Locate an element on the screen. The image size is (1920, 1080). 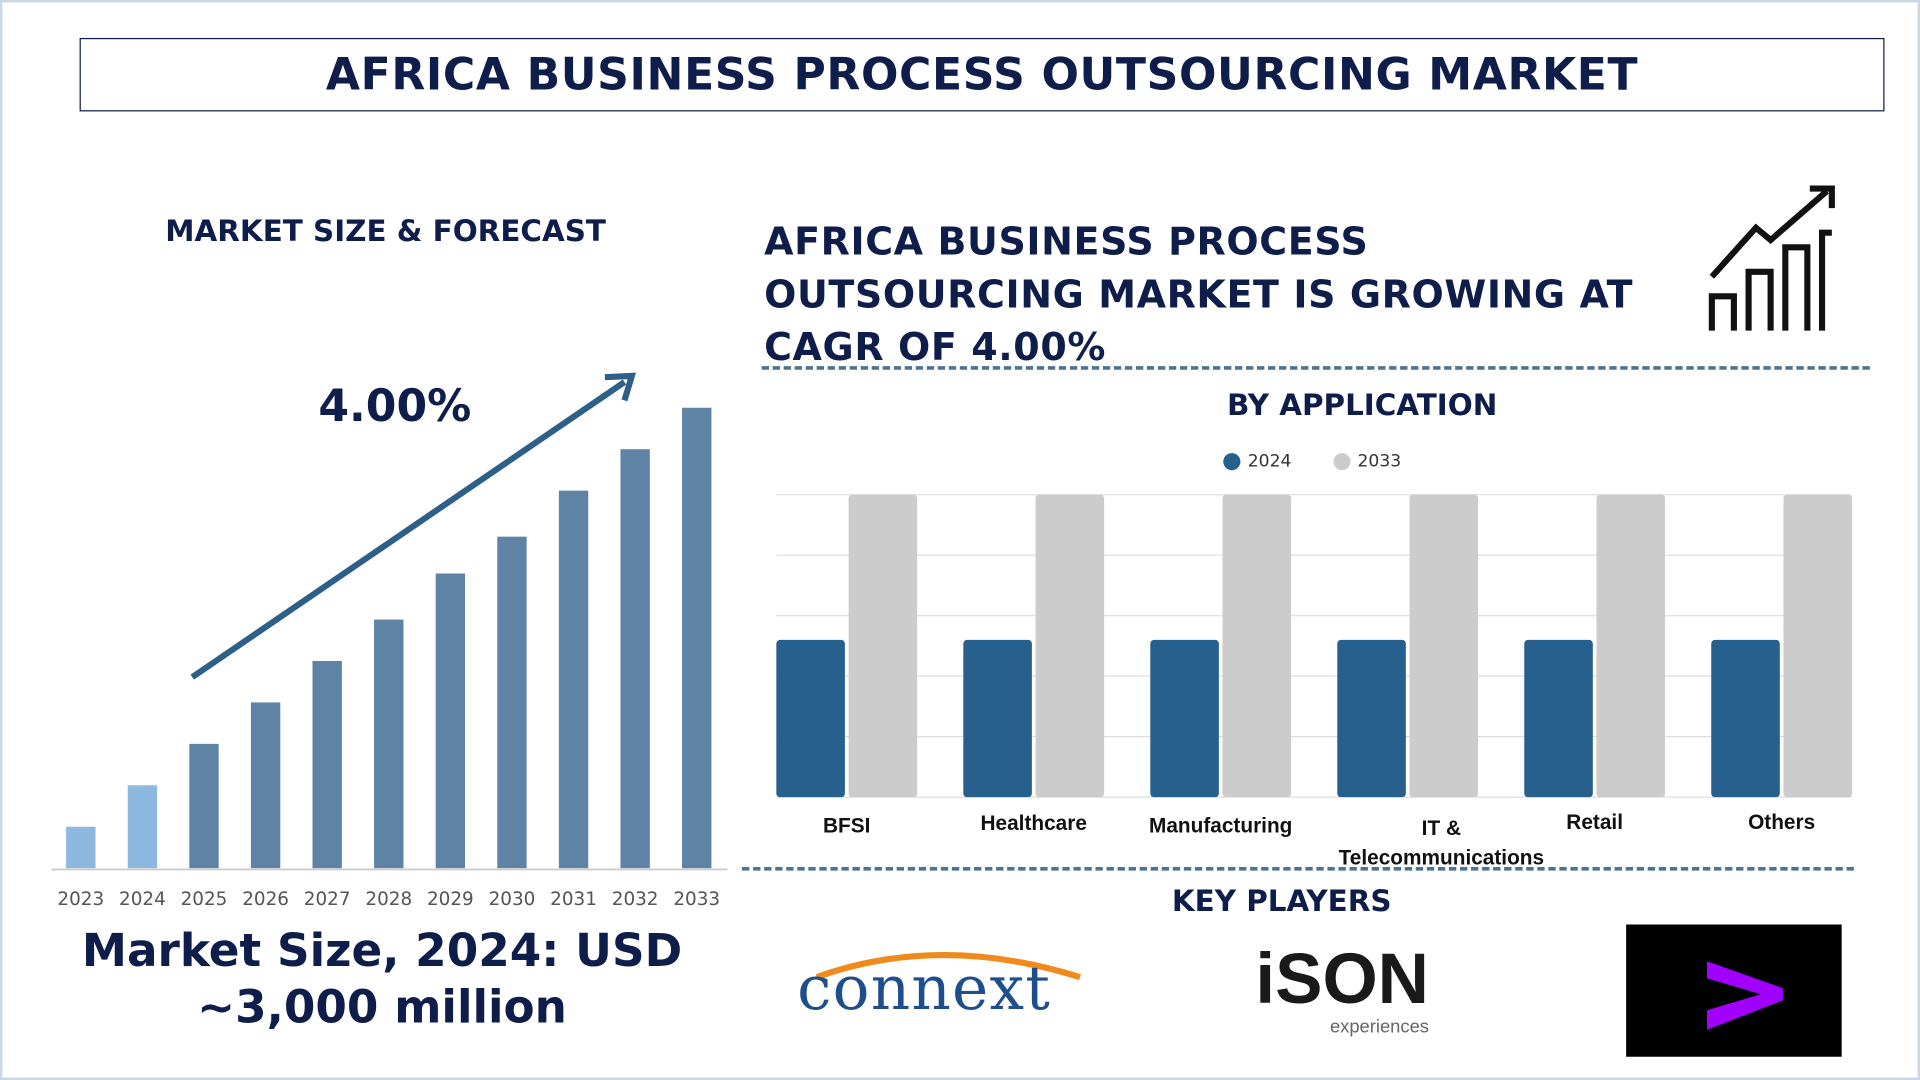
accenture-logo is located at coordinates (1734, 990).